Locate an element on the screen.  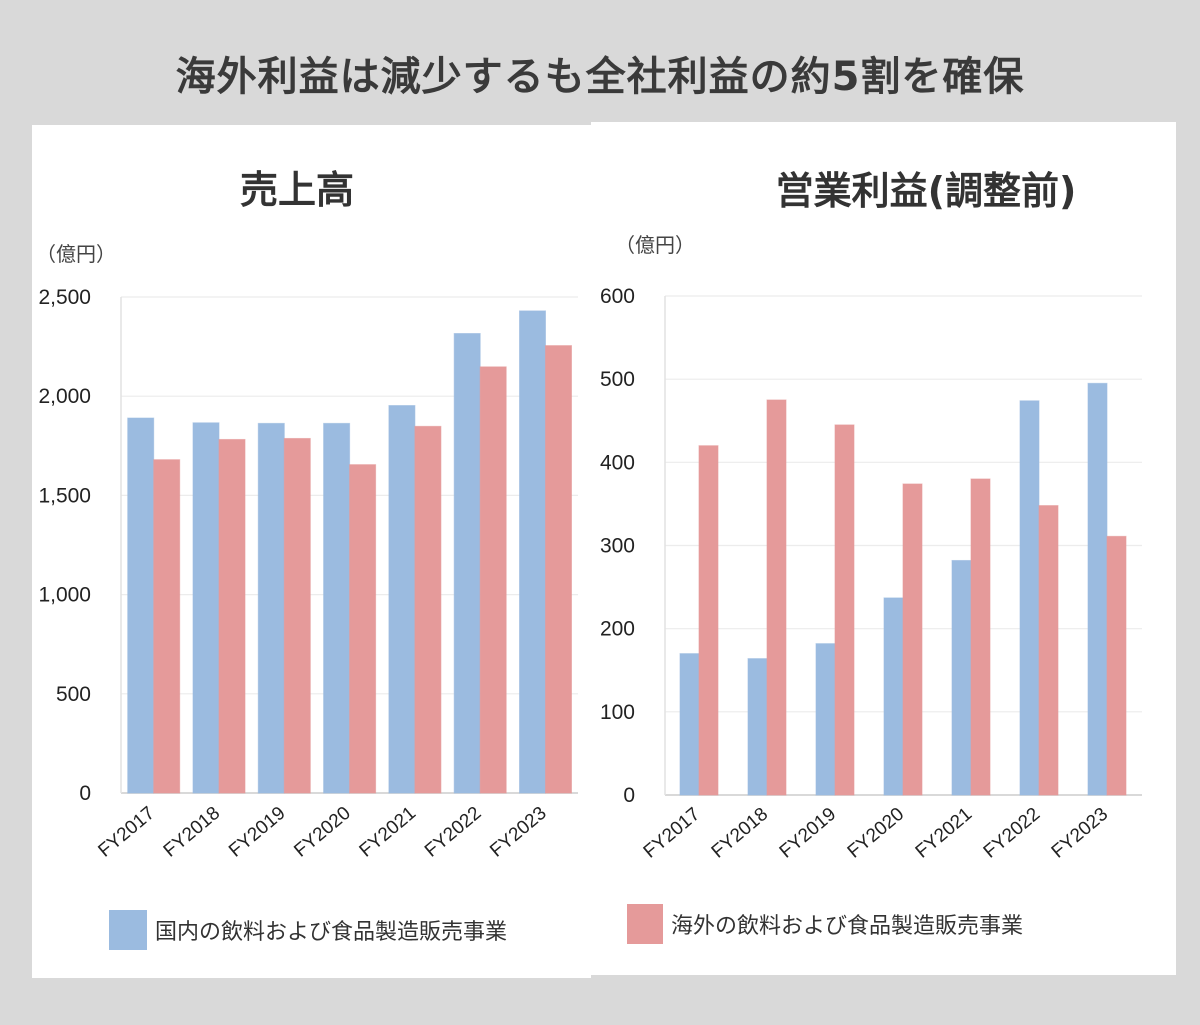
y-tick-label: 200 is located at coordinates (617, 629).